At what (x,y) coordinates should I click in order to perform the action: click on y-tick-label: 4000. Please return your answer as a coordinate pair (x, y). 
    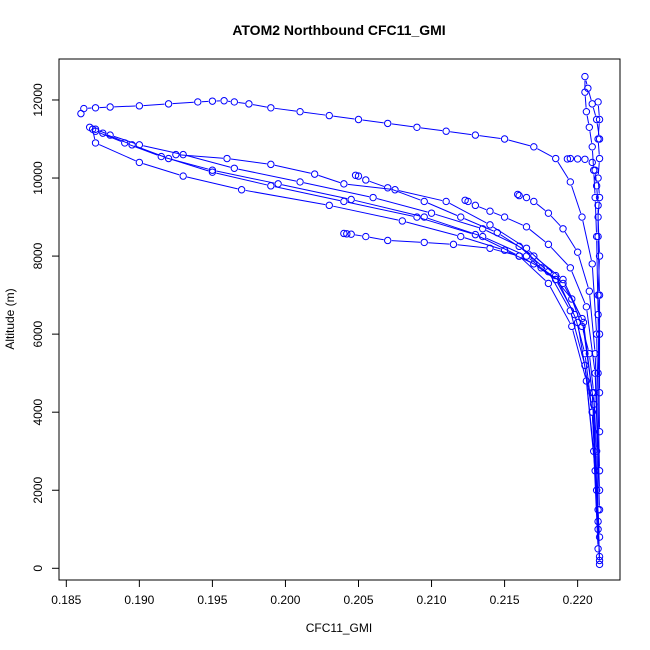
    Looking at the image, I should click on (38, 412).